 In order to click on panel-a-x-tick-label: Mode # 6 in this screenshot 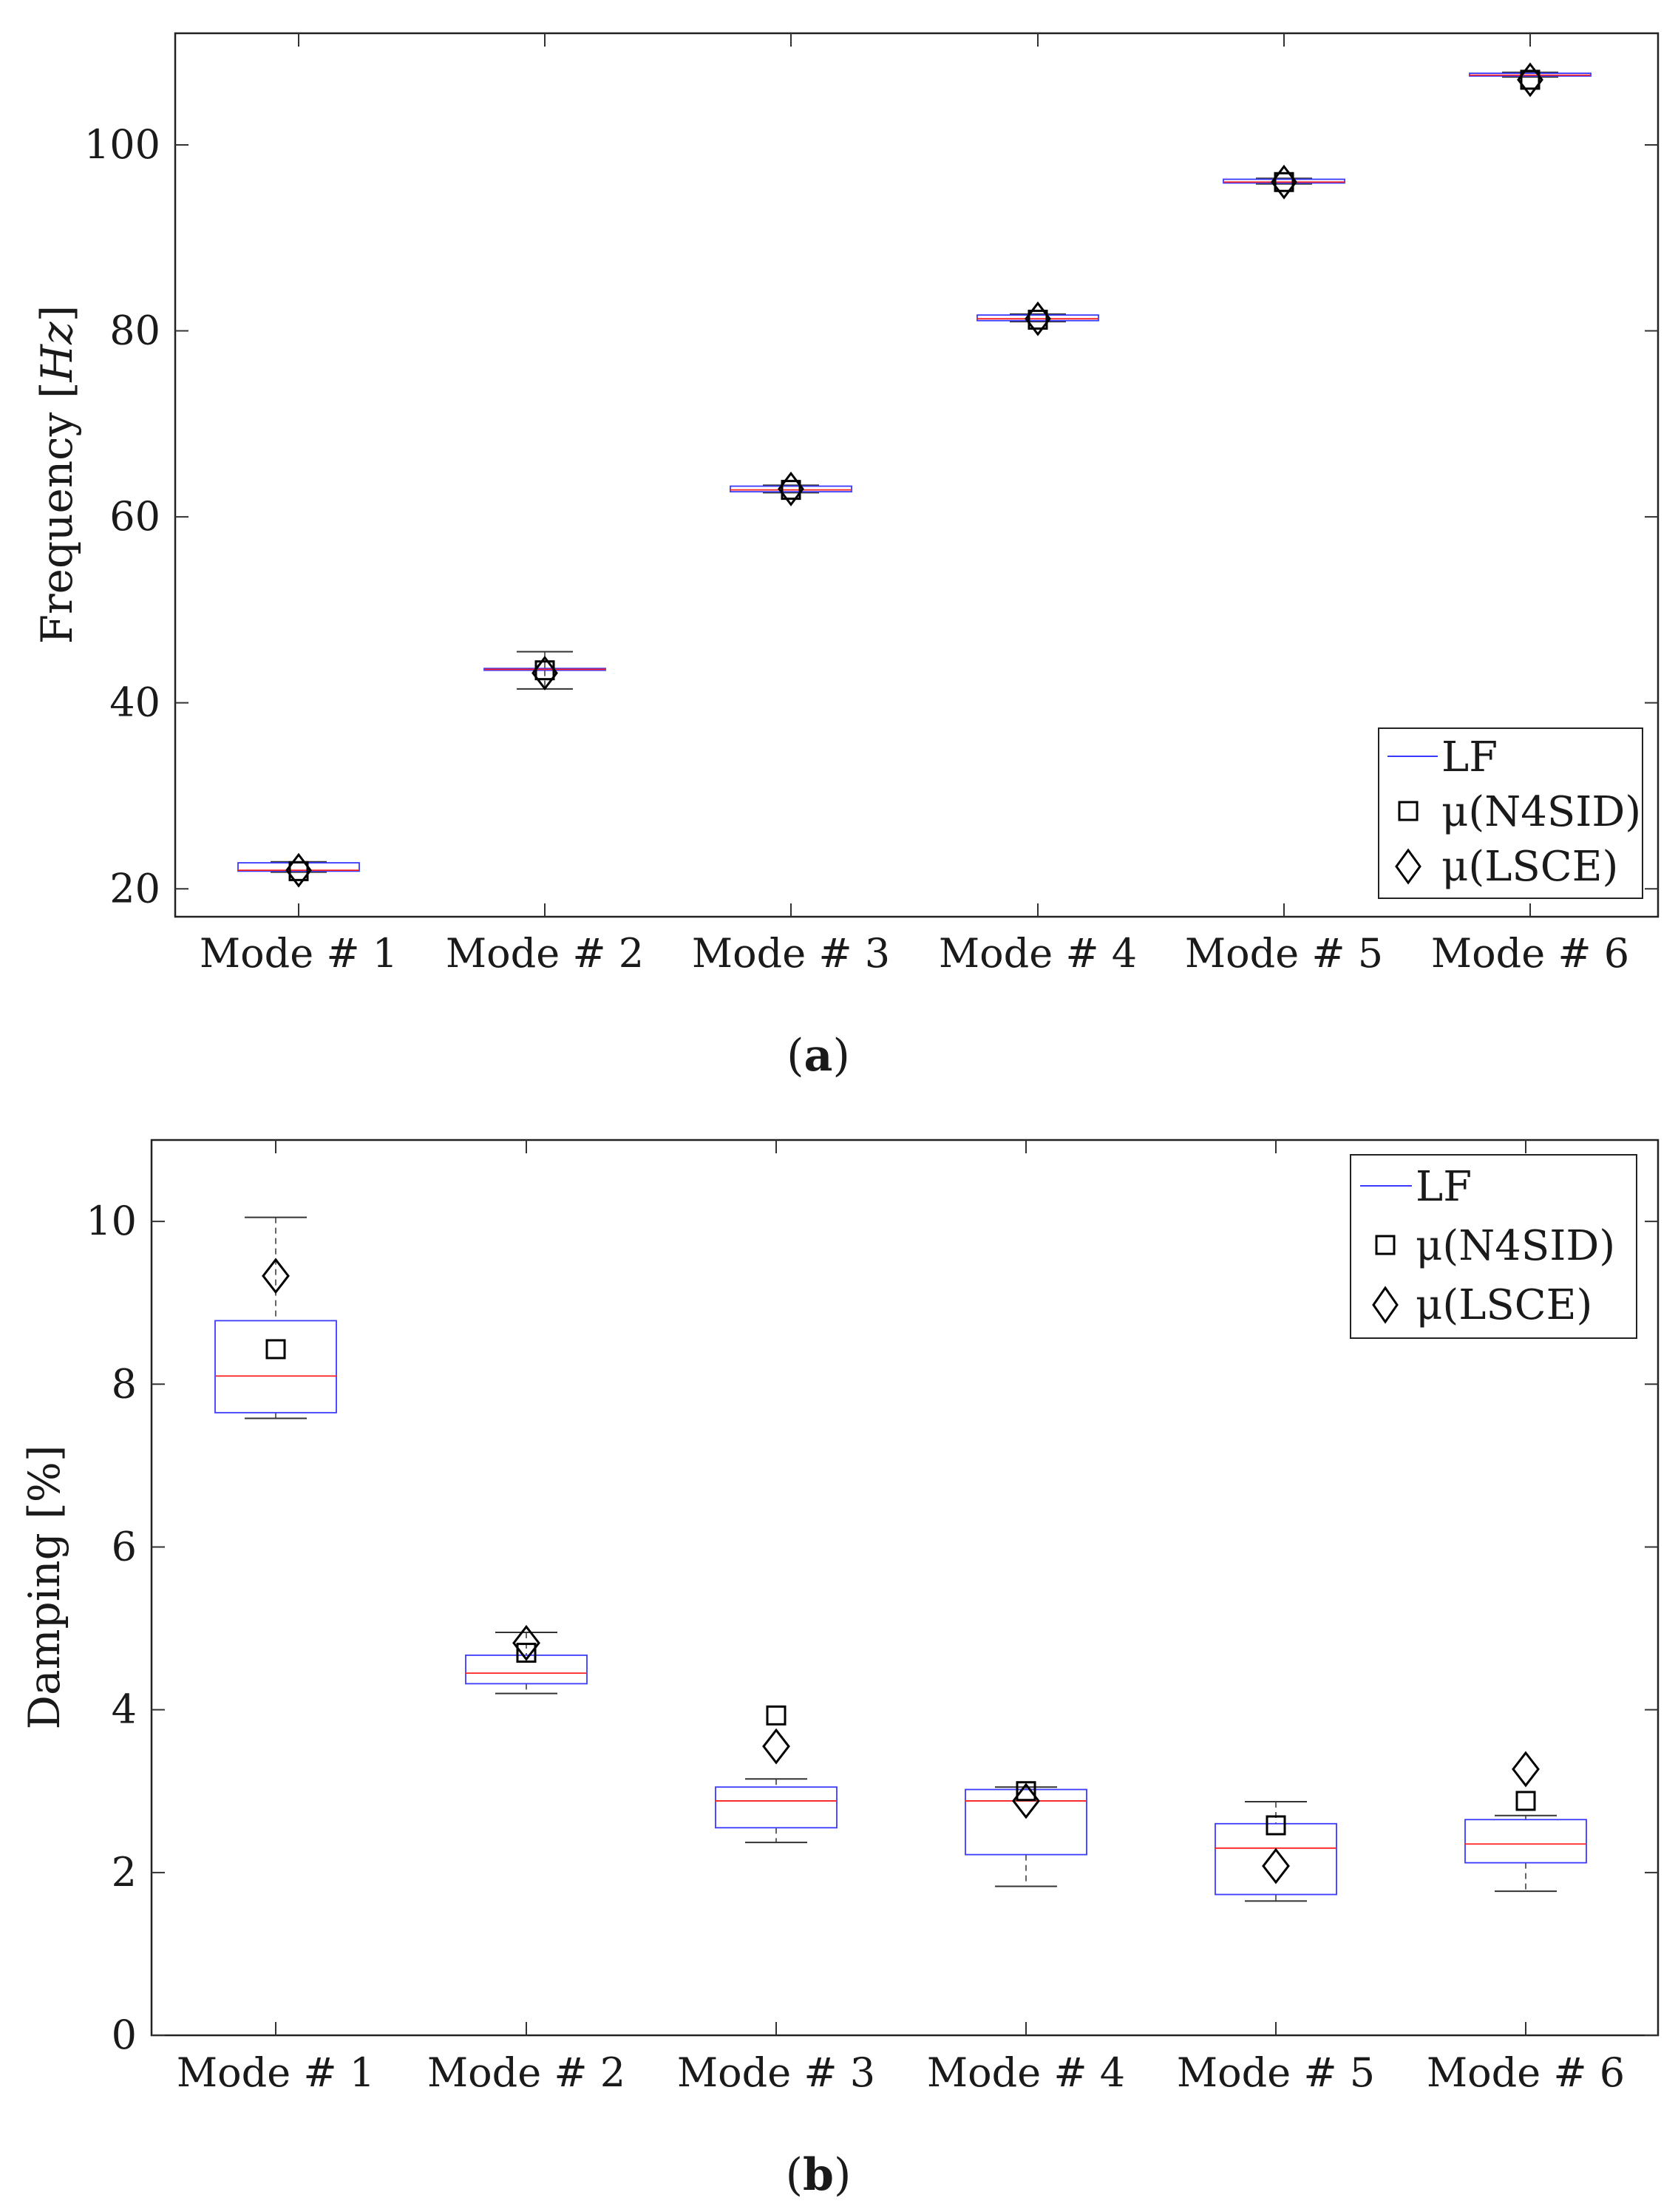, I will do `click(1530, 953)`.